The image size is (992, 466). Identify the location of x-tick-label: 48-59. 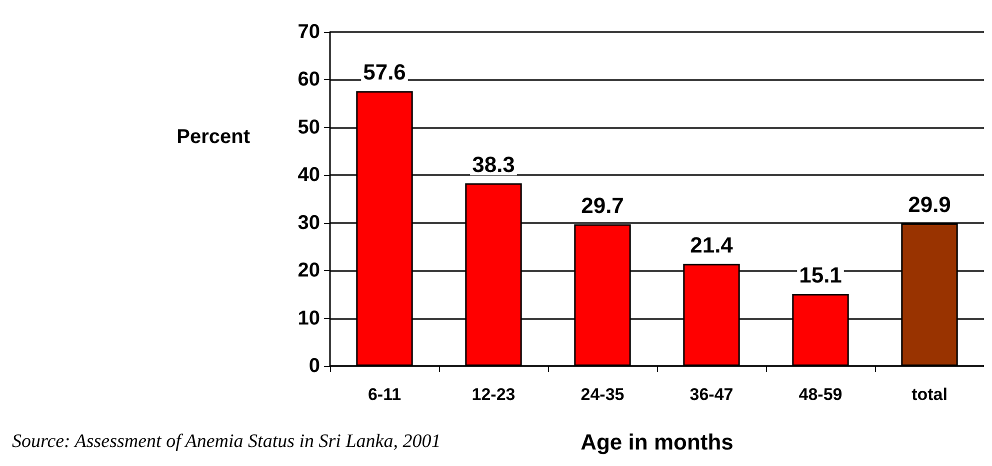
(820, 394).